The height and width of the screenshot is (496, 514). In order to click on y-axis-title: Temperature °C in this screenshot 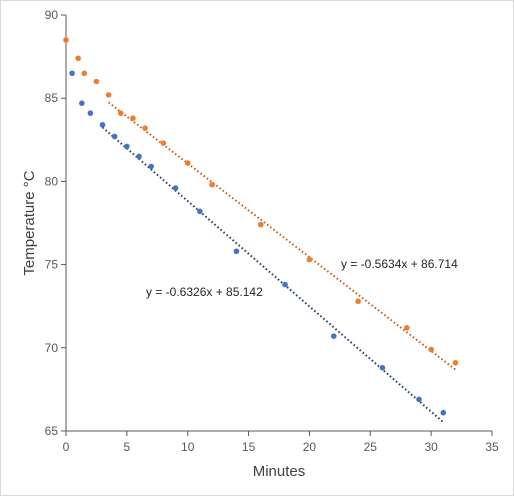, I will do `click(29, 222)`.